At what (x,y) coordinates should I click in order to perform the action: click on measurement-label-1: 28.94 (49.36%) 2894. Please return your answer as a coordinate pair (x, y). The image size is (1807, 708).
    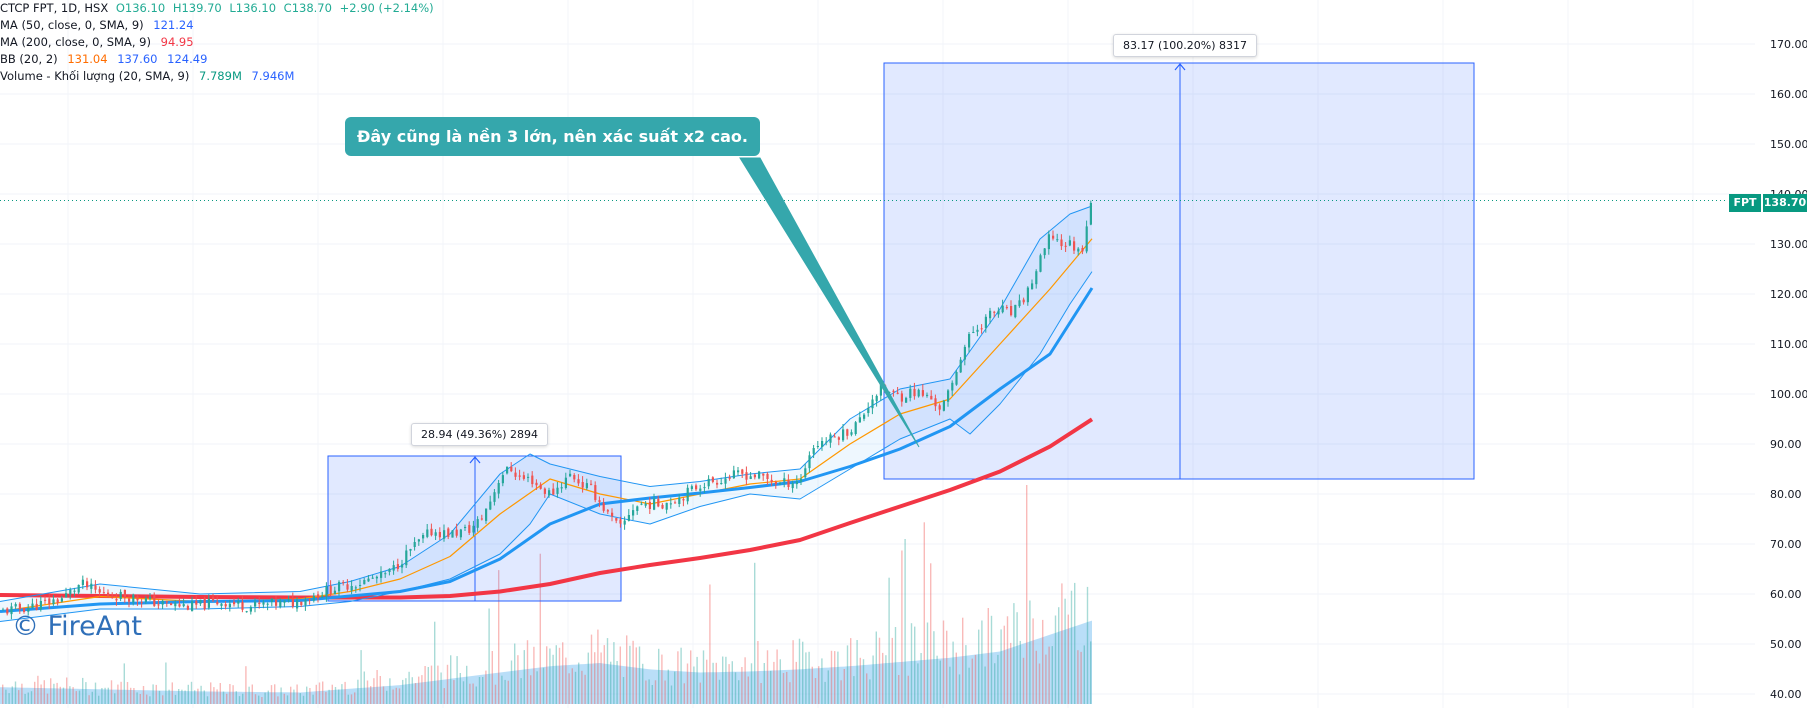
    Looking at the image, I should click on (480, 434).